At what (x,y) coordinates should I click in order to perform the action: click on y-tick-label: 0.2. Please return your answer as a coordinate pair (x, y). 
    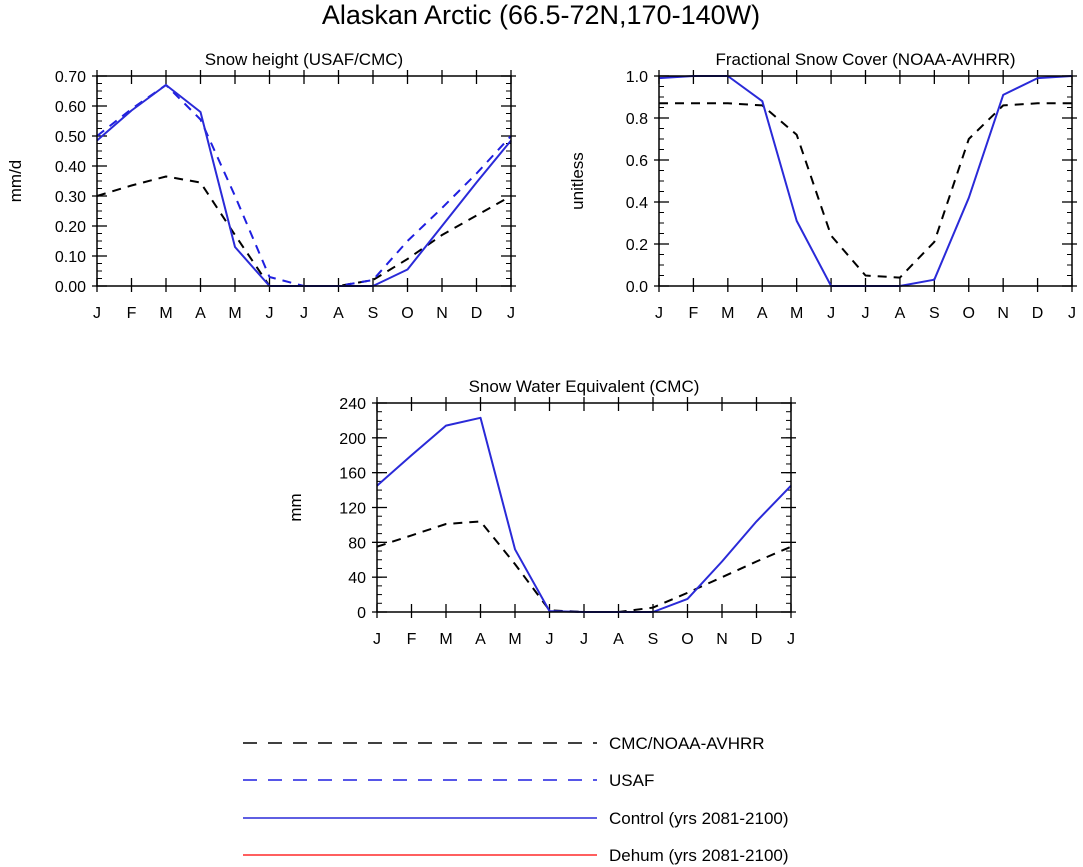
    Looking at the image, I should click on (637, 245).